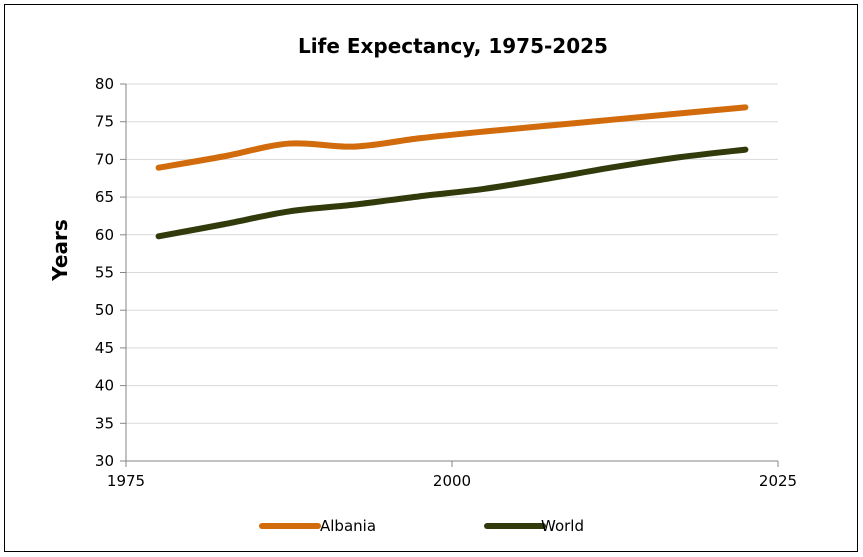 The height and width of the screenshot is (557, 863). What do you see at coordinates (60, 250) in the screenshot?
I see `y-axis-label: Years` at bounding box center [60, 250].